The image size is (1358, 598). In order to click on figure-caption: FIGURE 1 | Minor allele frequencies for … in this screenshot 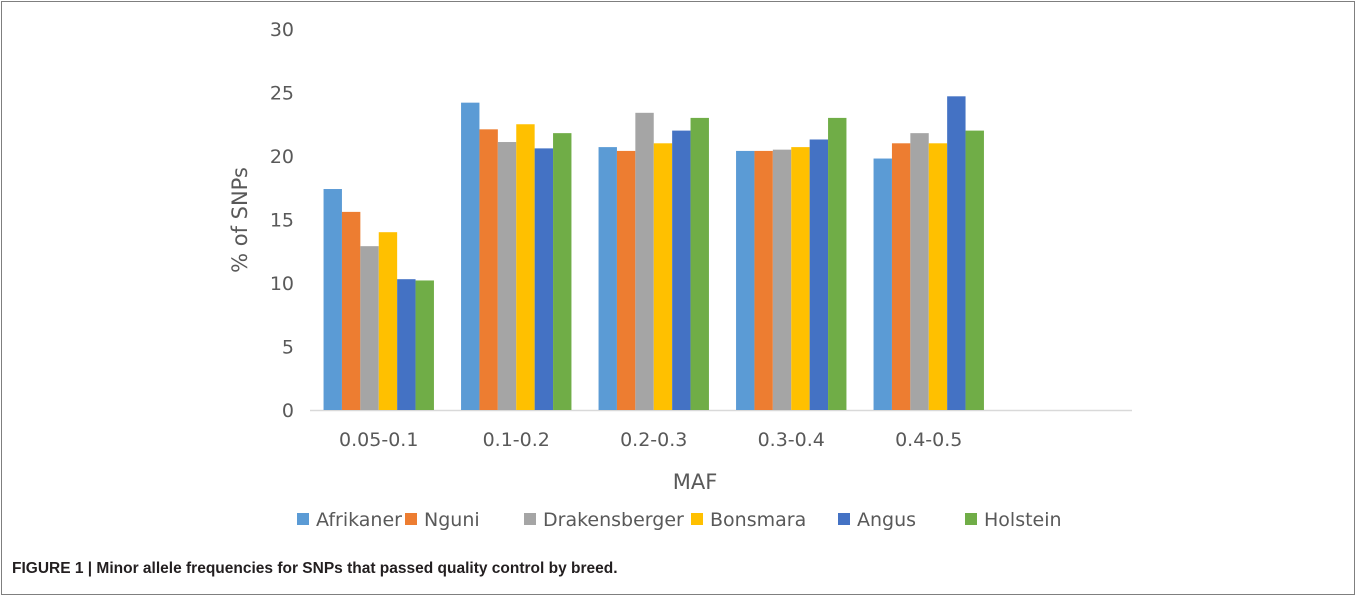, I will do `click(315, 568)`.